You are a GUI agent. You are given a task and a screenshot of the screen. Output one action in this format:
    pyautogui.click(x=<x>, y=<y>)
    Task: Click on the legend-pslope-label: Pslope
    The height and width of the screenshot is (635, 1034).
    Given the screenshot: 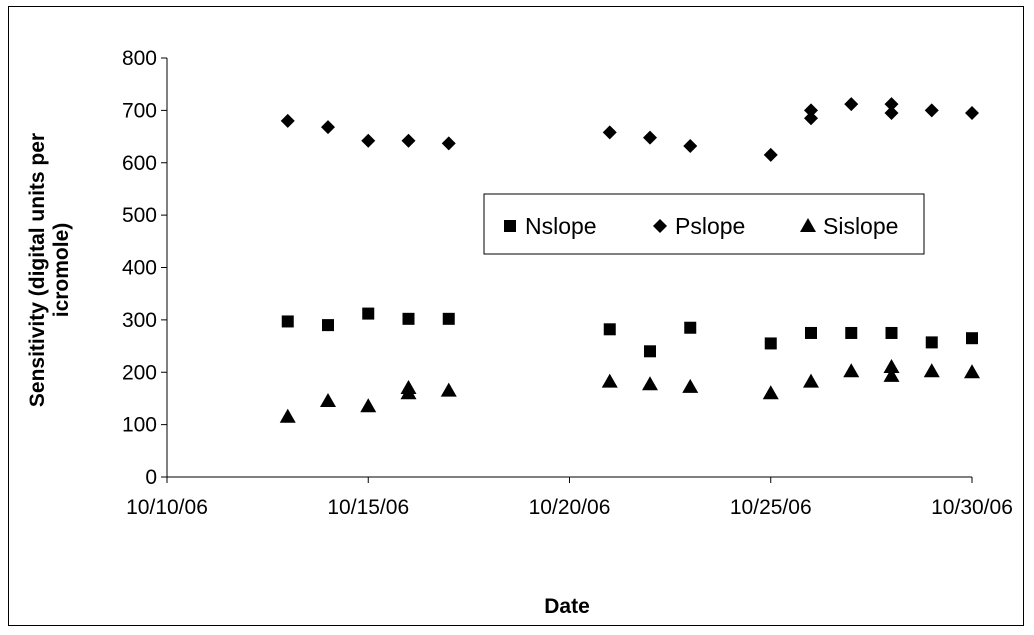 What is the action you would take?
    pyautogui.click(x=710, y=226)
    